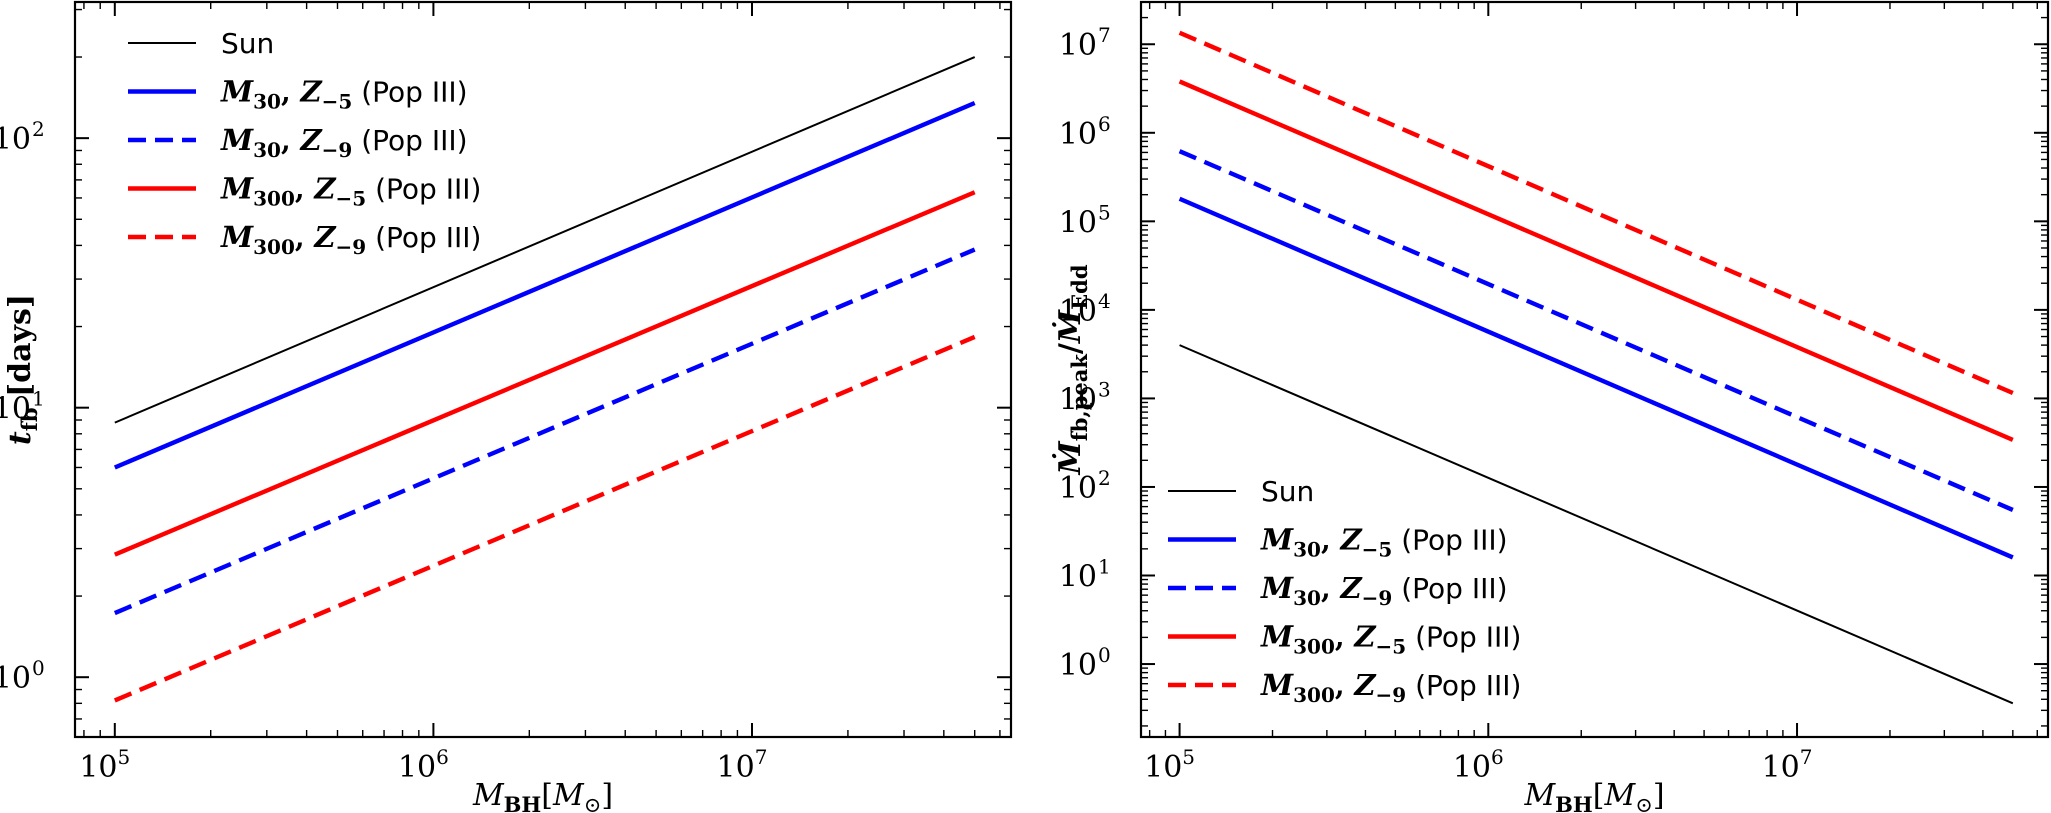 The image size is (2051, 813). What do you see at coordinates (1104, 212) in the screenshot?
I see `y-tick-exponent: 5` at bounding box center [1104, 212].